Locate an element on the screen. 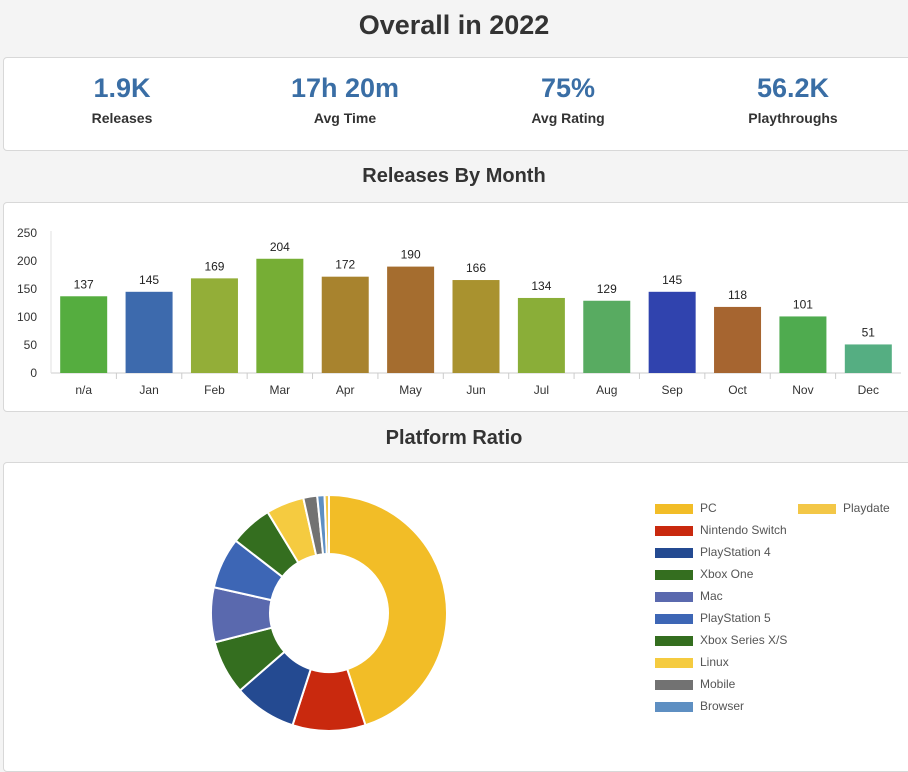 The height and width of the screenshot is (772, 908). legend-label: Mobile is located at coordinates (718, 684).